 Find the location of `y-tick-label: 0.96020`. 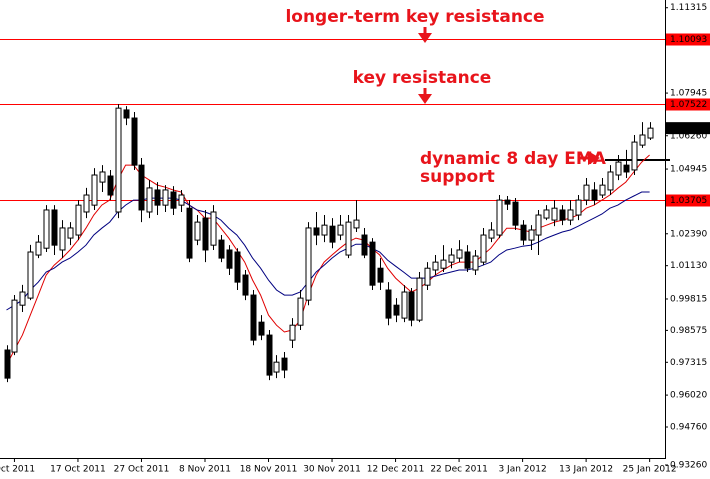

y-tick-label: 0.96020 is located at coordinates (688, 396).